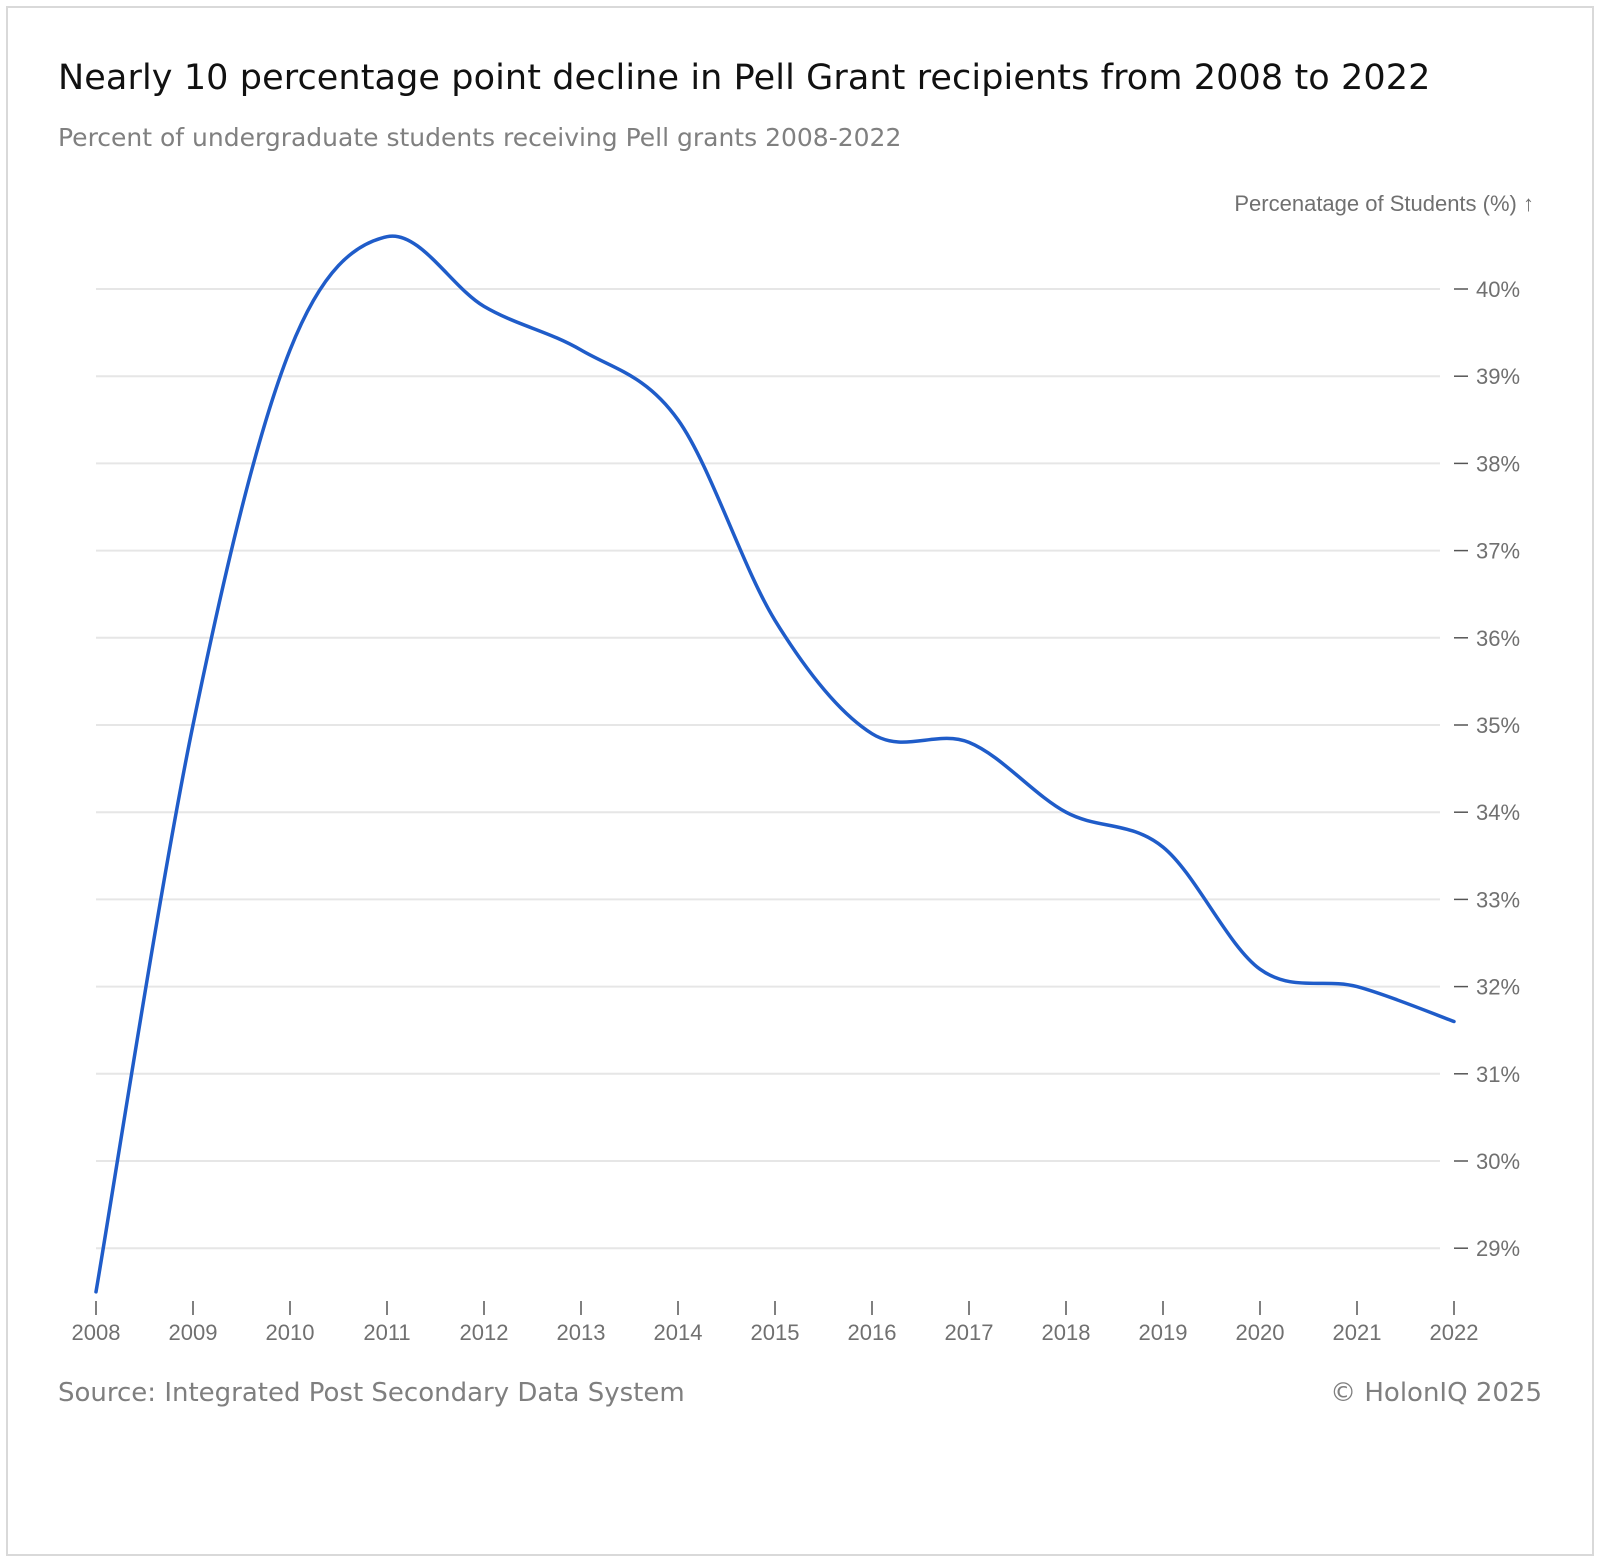 This screenshot has width=1600, height=1562. What do you see at coordinates (1498, 899) in the screenshot?
I see `y-tick-label: 33%` at bounding box center [1498, 899].